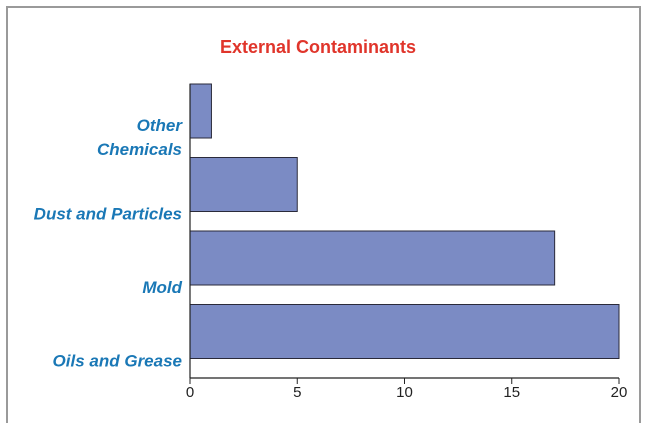 This screenshot has height=423, width=647. What do you see at coordinates (511, 392) in the screenshot?
I see `x-tick-label: 15` at bounding box center [511, 392].